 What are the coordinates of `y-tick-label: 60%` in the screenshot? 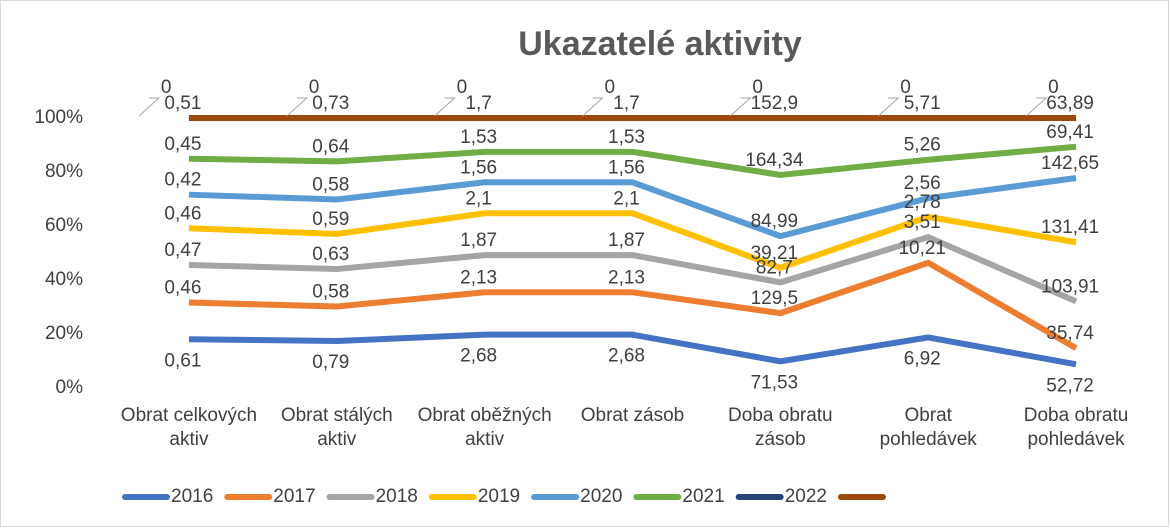 It's located at (64, 225).